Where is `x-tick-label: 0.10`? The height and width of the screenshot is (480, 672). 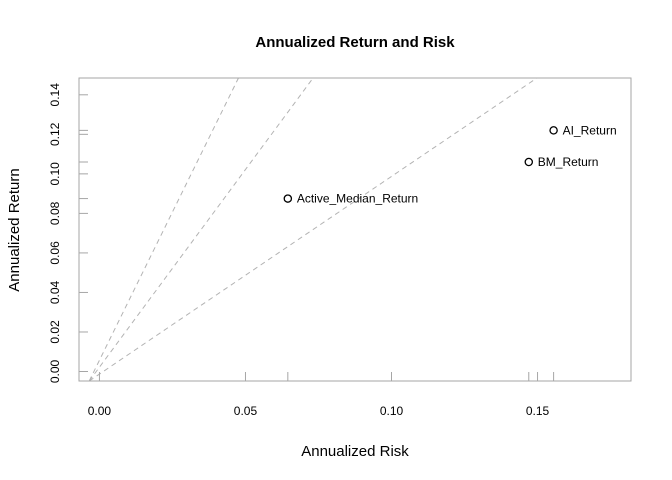 x-tick-label: 0.10 is located at coordinates (392, 411).